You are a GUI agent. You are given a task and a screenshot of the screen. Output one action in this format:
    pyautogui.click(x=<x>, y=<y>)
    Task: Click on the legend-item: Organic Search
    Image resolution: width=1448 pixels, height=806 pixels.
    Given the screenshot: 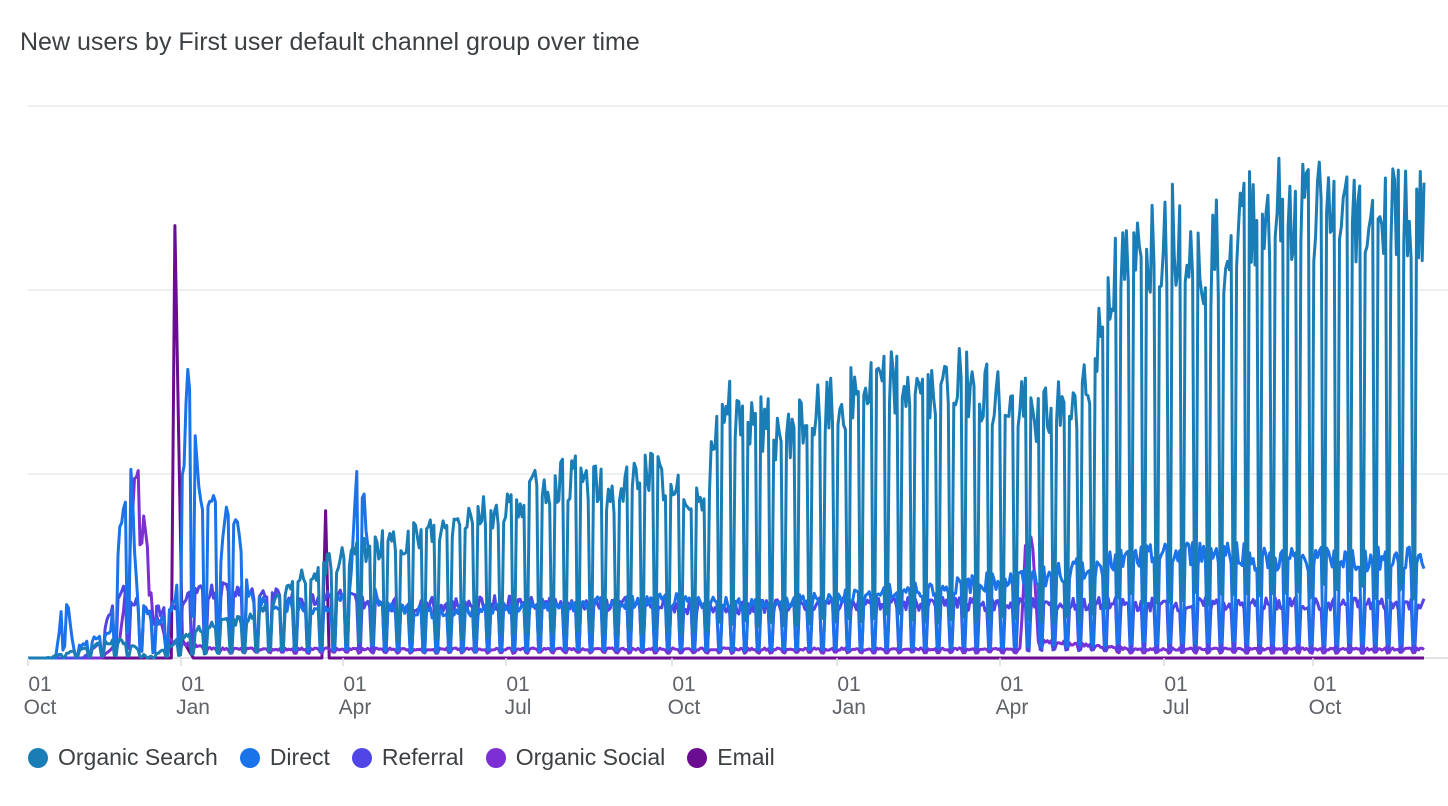 What is the action you would take?
    pyautogui.click(x=123, y=757)
    